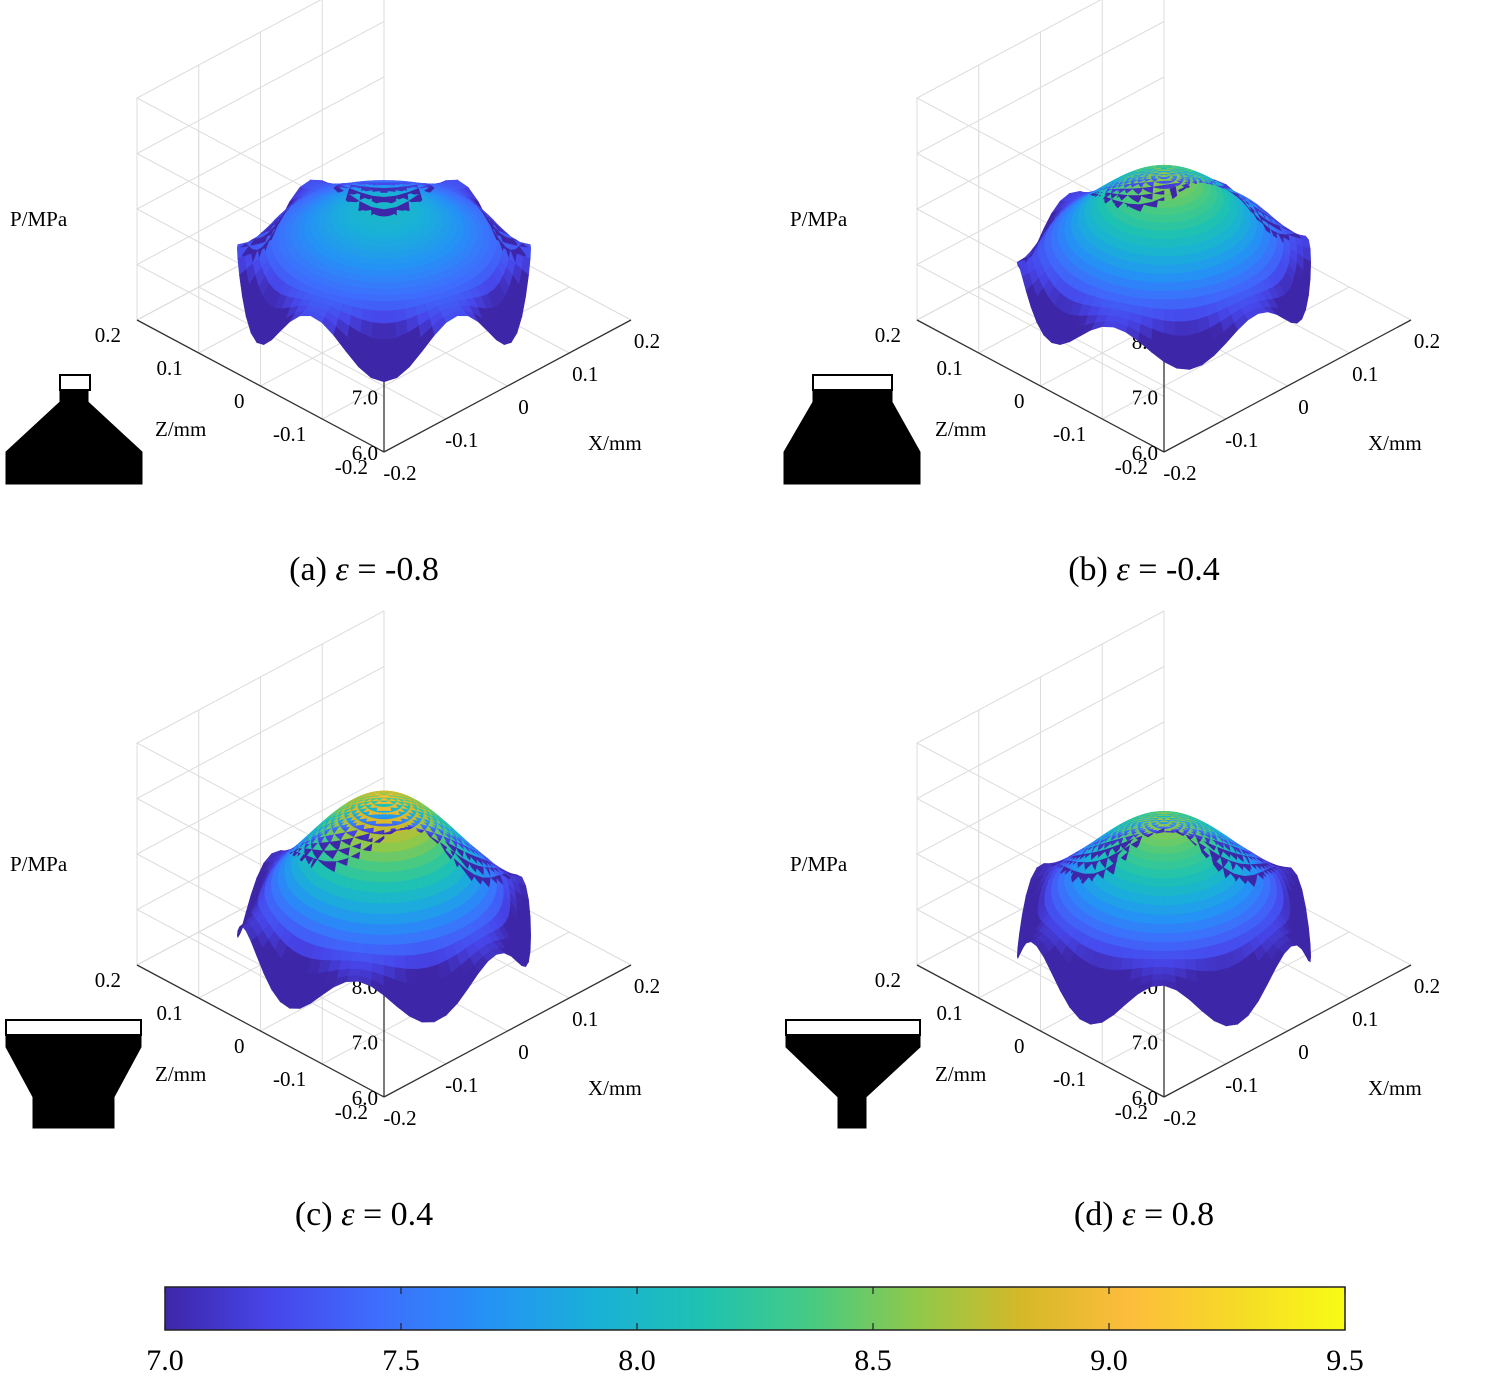  What do you see at coordinates (647, 341) in the screenshot?
I see `x-tick-label: 0.2` at bounding box center [647, 341].